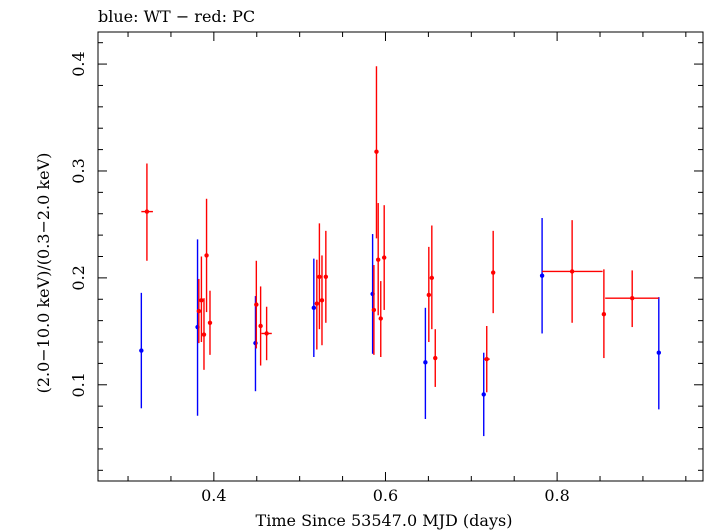 This screenshot has height=532, width=705. Describe the element at coordinates (43, 273) in the screenshot. I see `y-axis-label: (2.0−10.0 keV)/(0.3−2.0 keV)` at that location.